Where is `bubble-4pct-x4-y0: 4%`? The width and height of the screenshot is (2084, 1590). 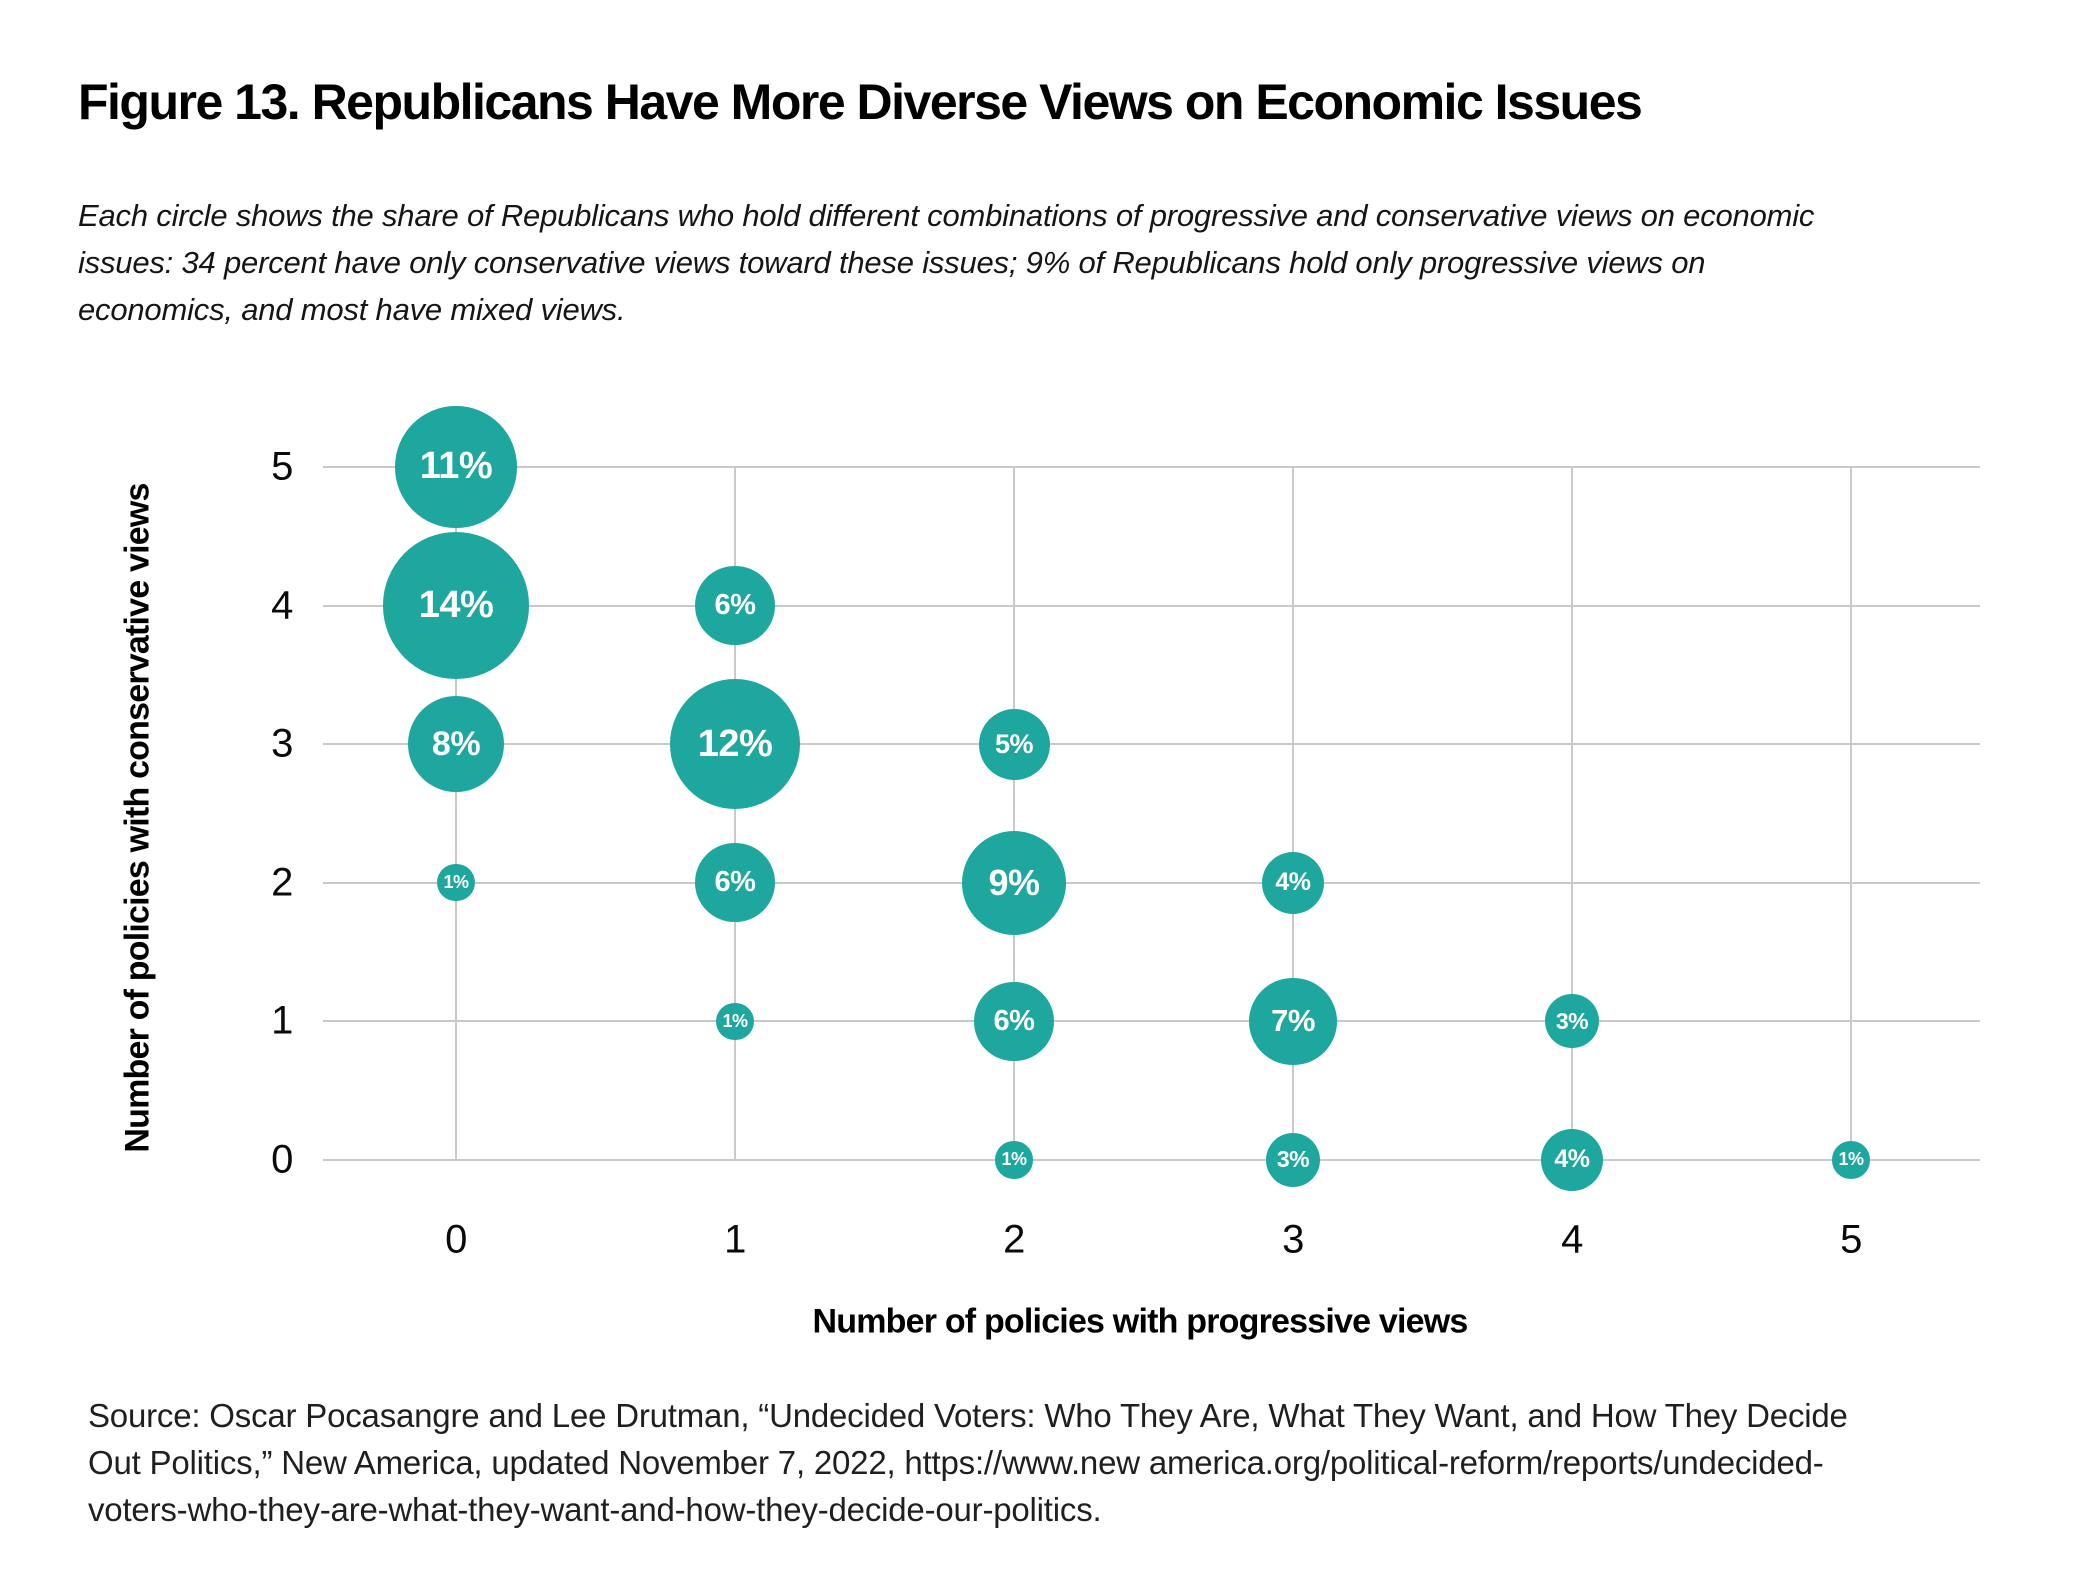
bubble-4pct-x4-y0: 4% is located at coordinates (1572, 1160).